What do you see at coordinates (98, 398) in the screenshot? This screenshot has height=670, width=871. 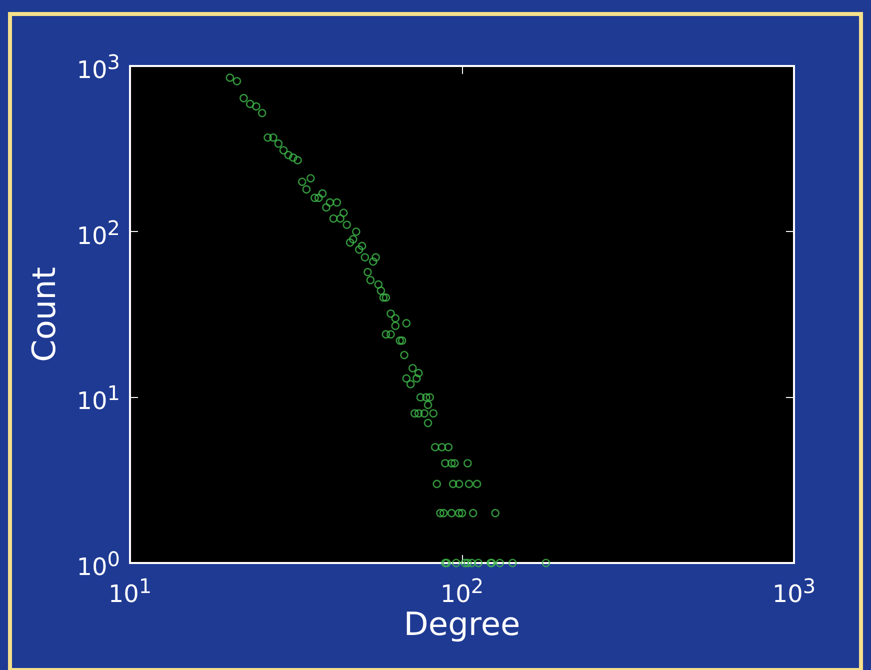 I see `y-tick-label: 10$^{1}$` at bounding box center [98, 398].